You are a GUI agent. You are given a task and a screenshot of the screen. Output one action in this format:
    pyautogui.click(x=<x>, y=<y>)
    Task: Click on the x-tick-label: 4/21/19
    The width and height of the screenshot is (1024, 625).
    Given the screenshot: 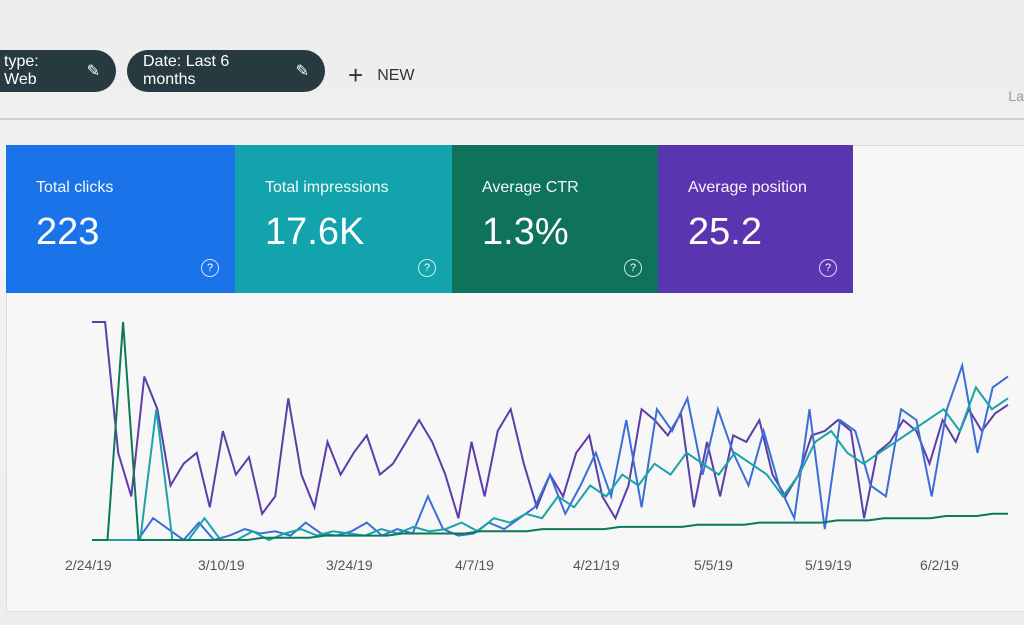 What is the action you would take?
    pyautogui.click(x=596, y=565)
    